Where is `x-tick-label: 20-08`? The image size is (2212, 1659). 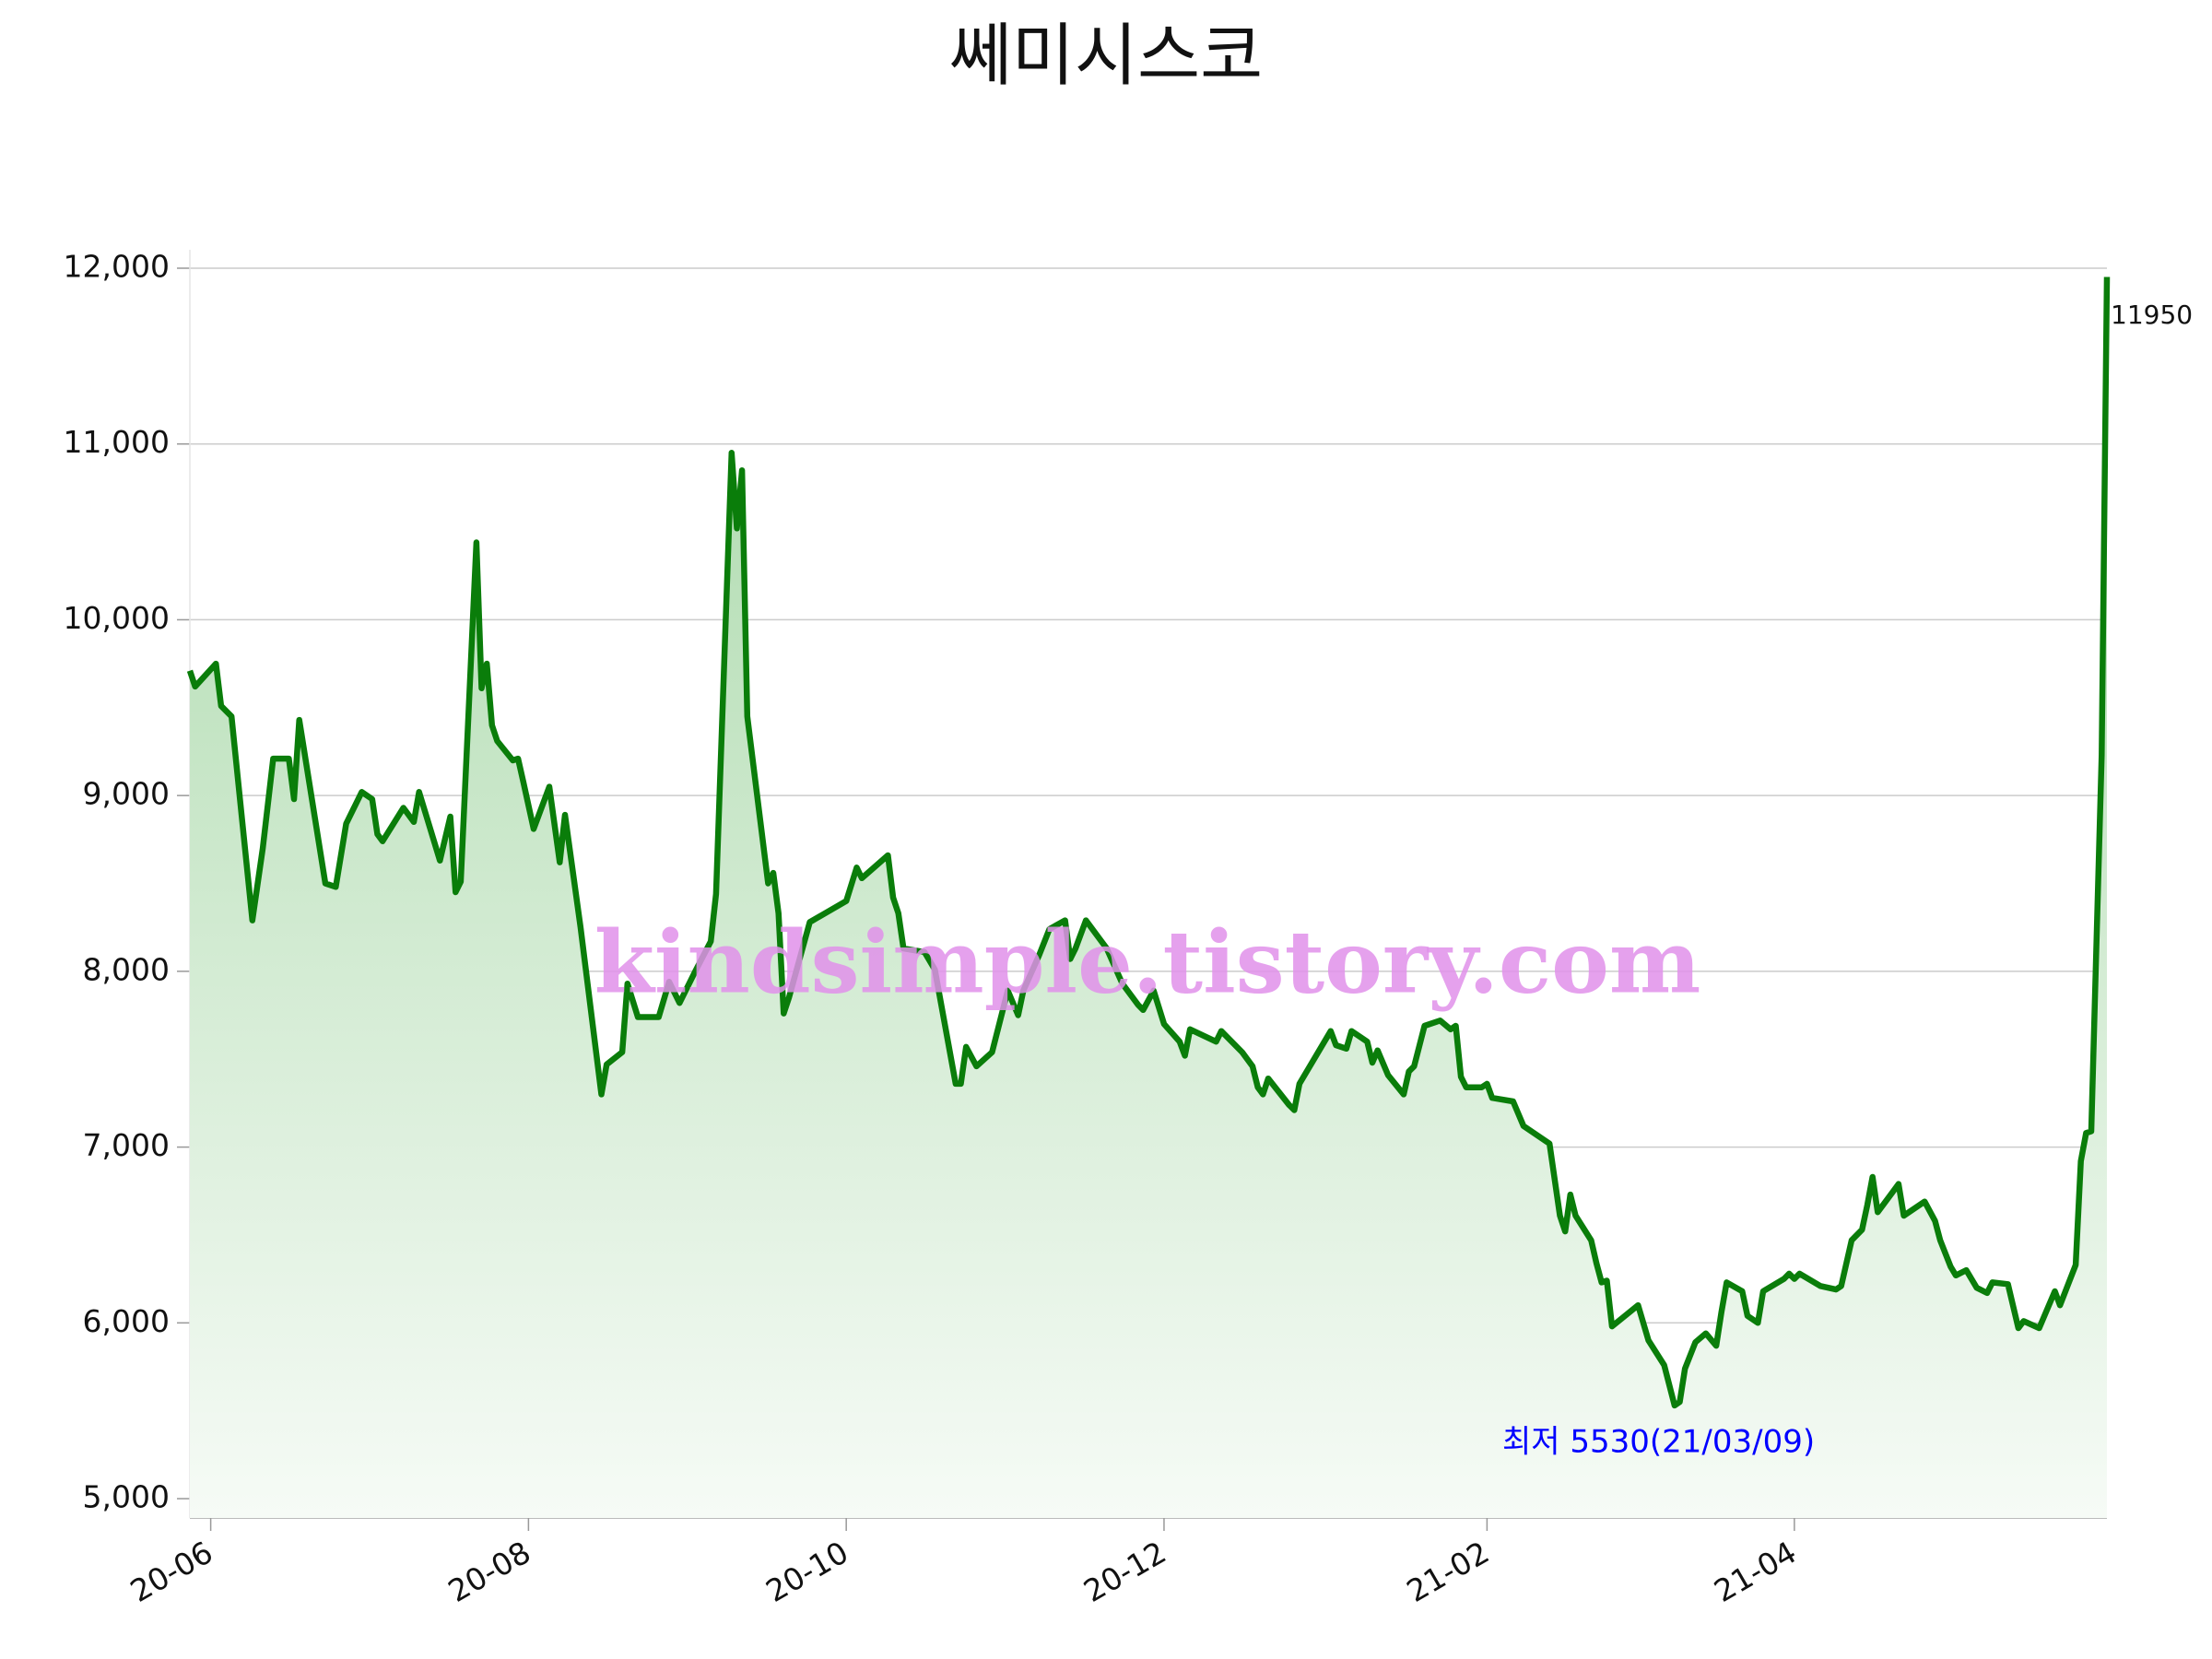 x-tick-label: 20-08 is located at coordinates (489, 1571).